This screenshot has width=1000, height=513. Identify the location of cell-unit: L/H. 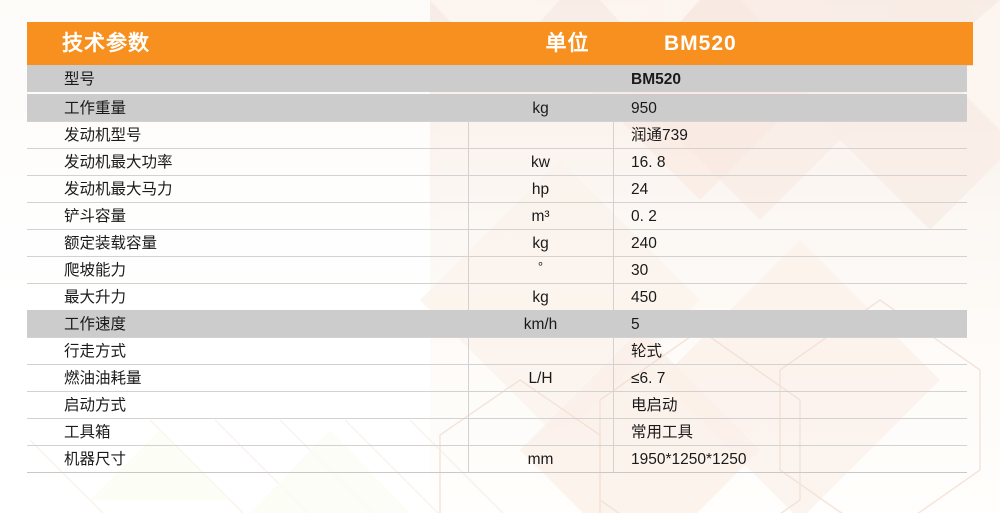
(540, 378).